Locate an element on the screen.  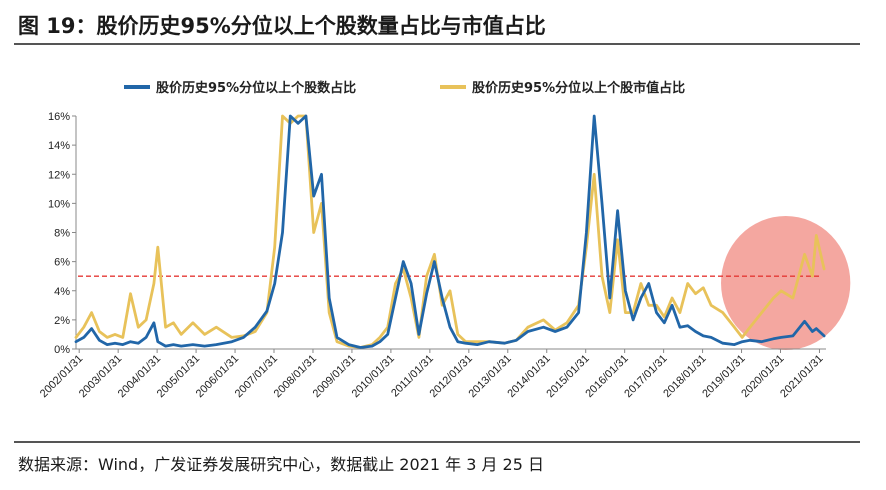
y-tick-label: 0% is located at coordinates (62, 350).